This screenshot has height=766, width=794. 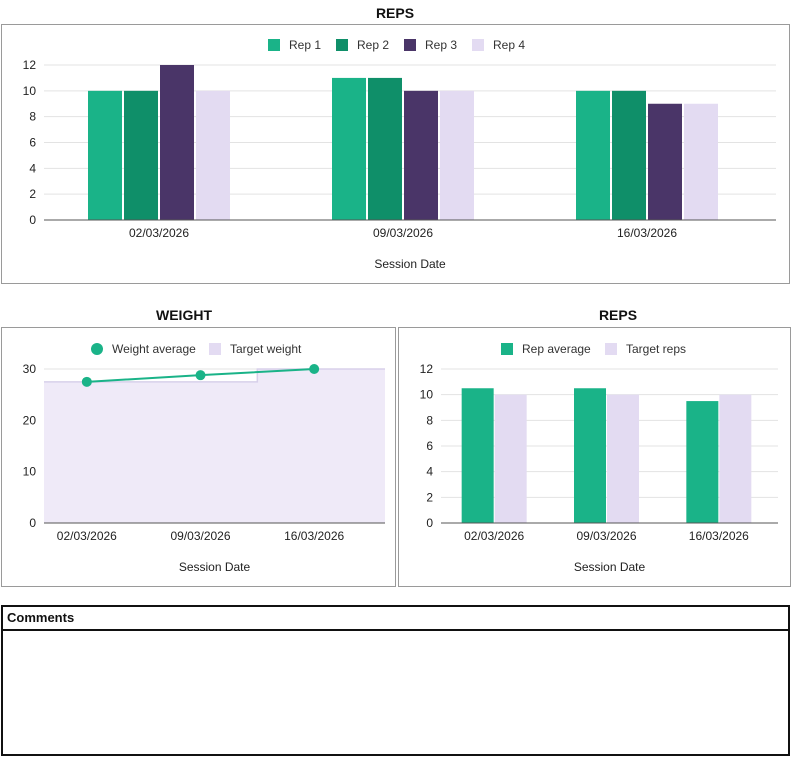 I want to click on comments-label: Comments, so click(x=395, y=619).